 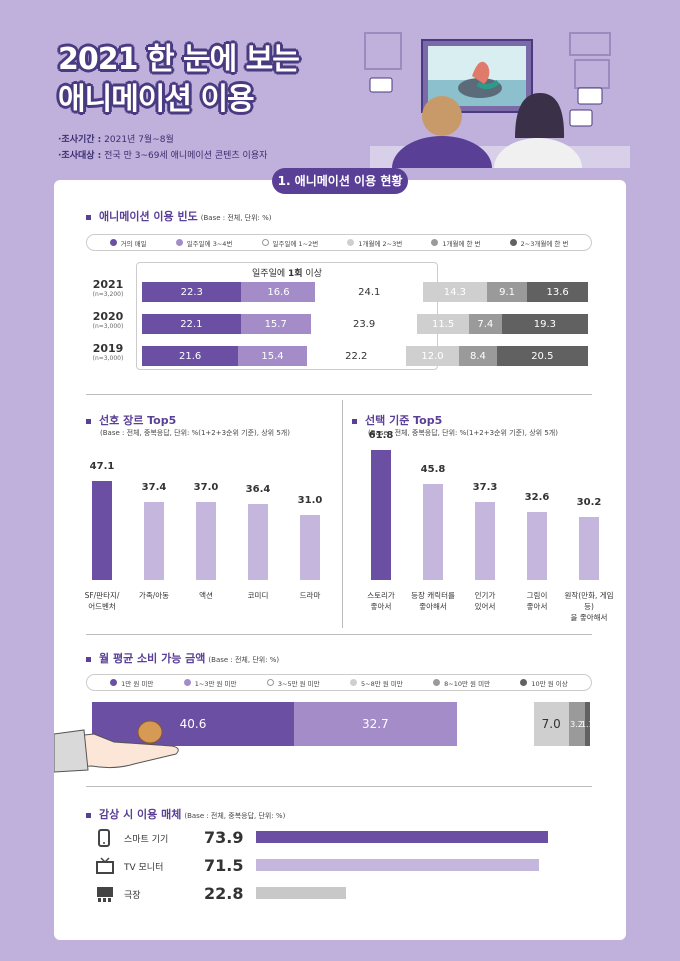 What do you see at coordinates (356, 356) in the screenshot?
I see `bar-segment: 22.2` at bounding box center [356, 356].